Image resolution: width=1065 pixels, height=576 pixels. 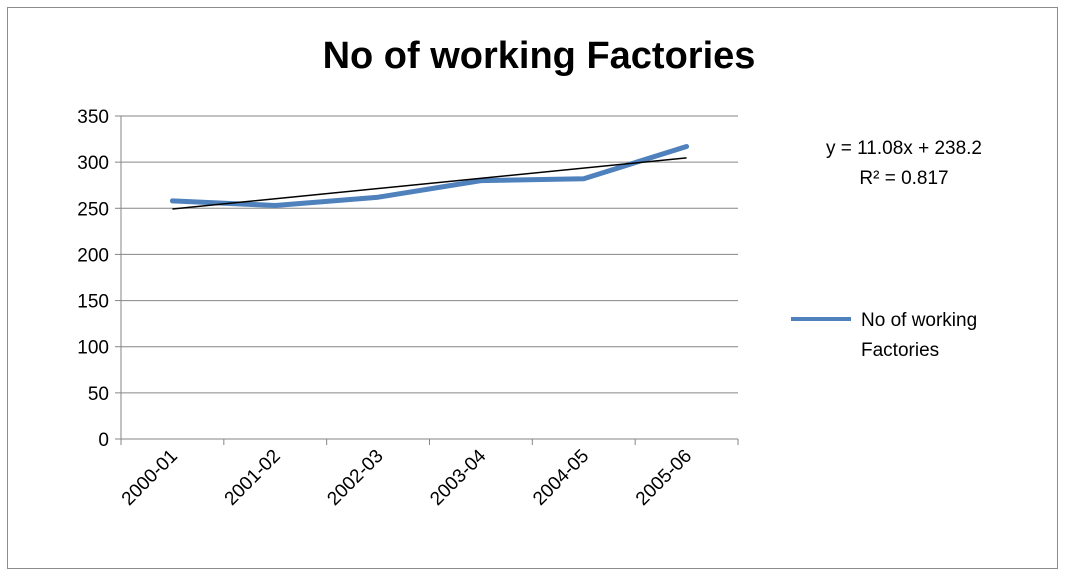 I want to click on trendline-equation-label: y = 11.08x + 238.2, so click(x=904, y=148).